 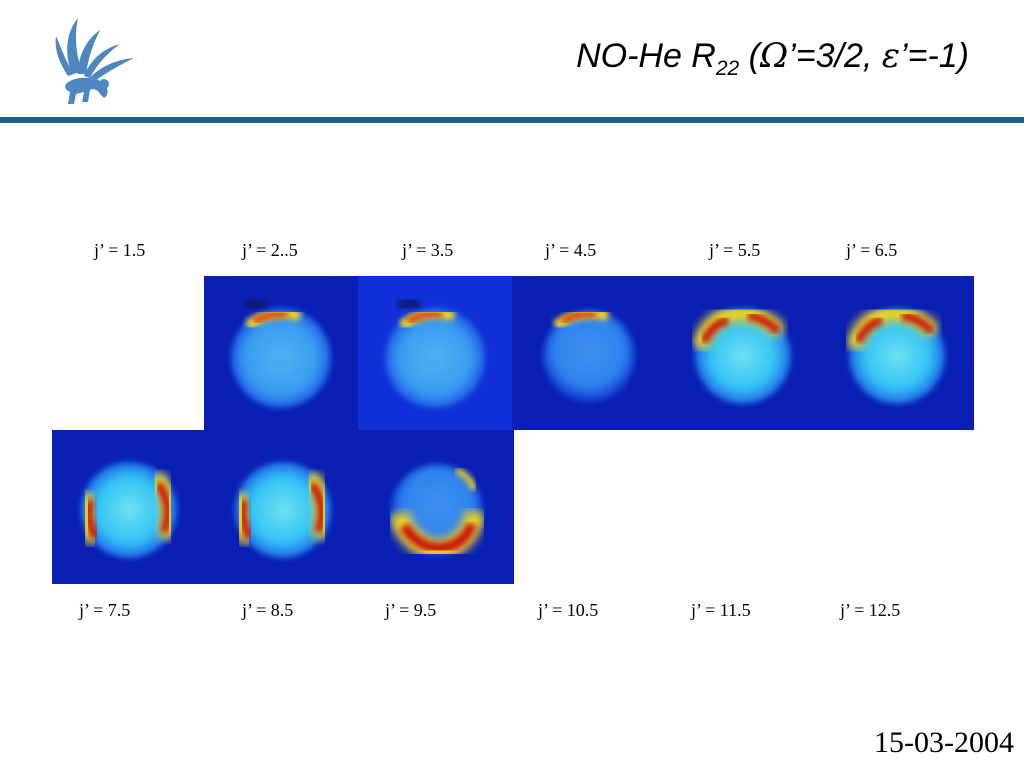 I want to click on label-j-12-5: j’ = 12.5, so click(x=870, y=610).